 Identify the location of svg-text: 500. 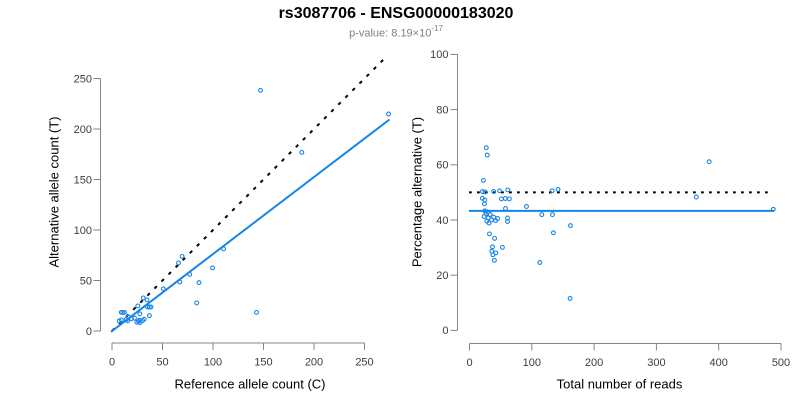
(781, 363).